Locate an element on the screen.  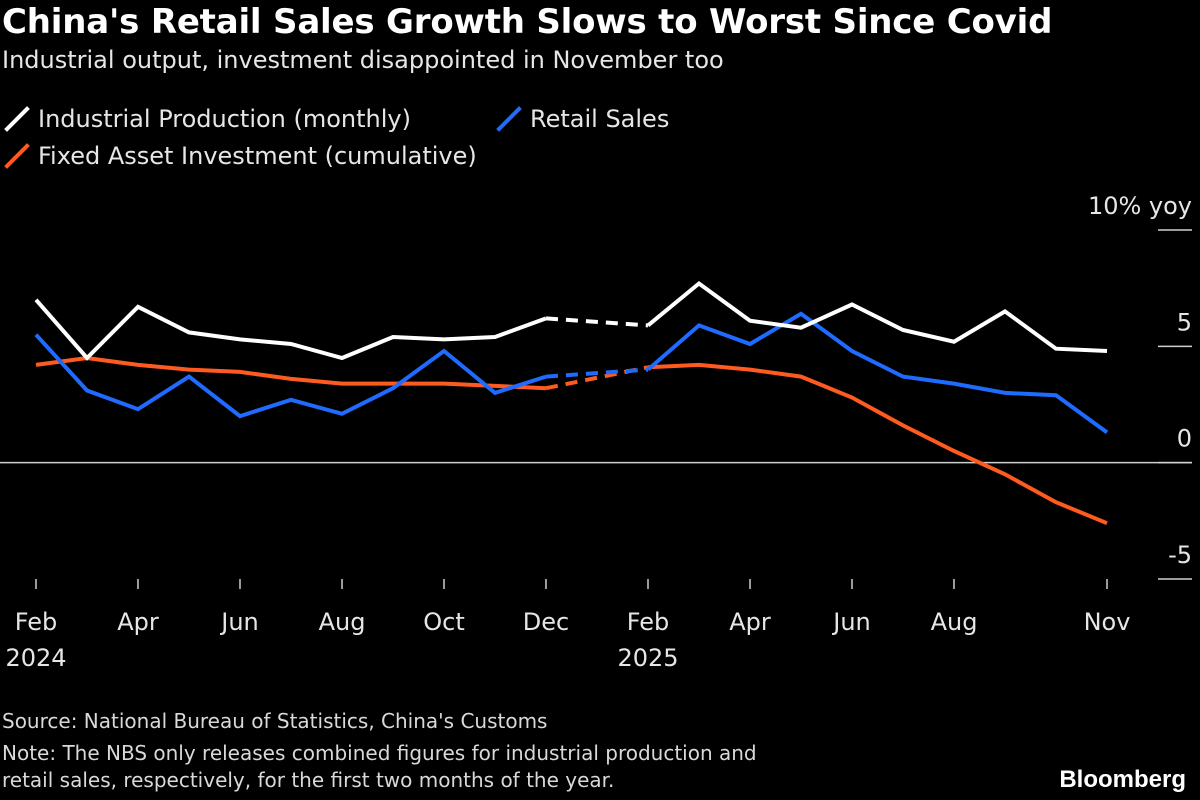
legend-item-retail-sales: Retail Sales is located at coordinates (582, 119).